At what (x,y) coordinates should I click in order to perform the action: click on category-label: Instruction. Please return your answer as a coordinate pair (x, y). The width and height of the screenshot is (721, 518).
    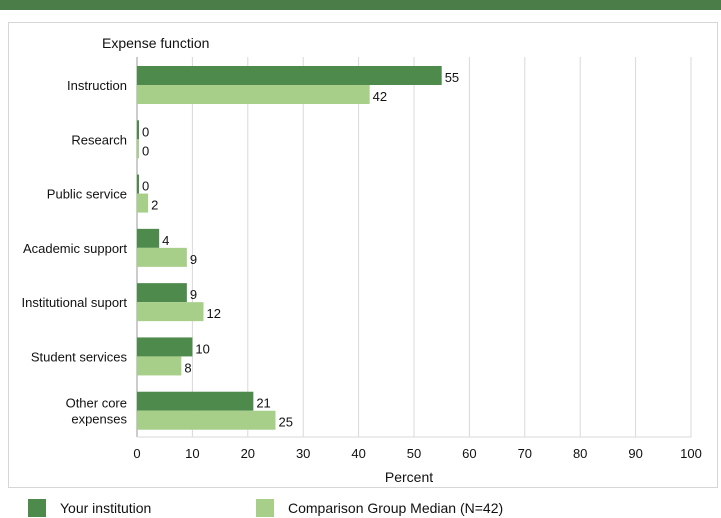
    Looking at the image, I should click on (97, 85).